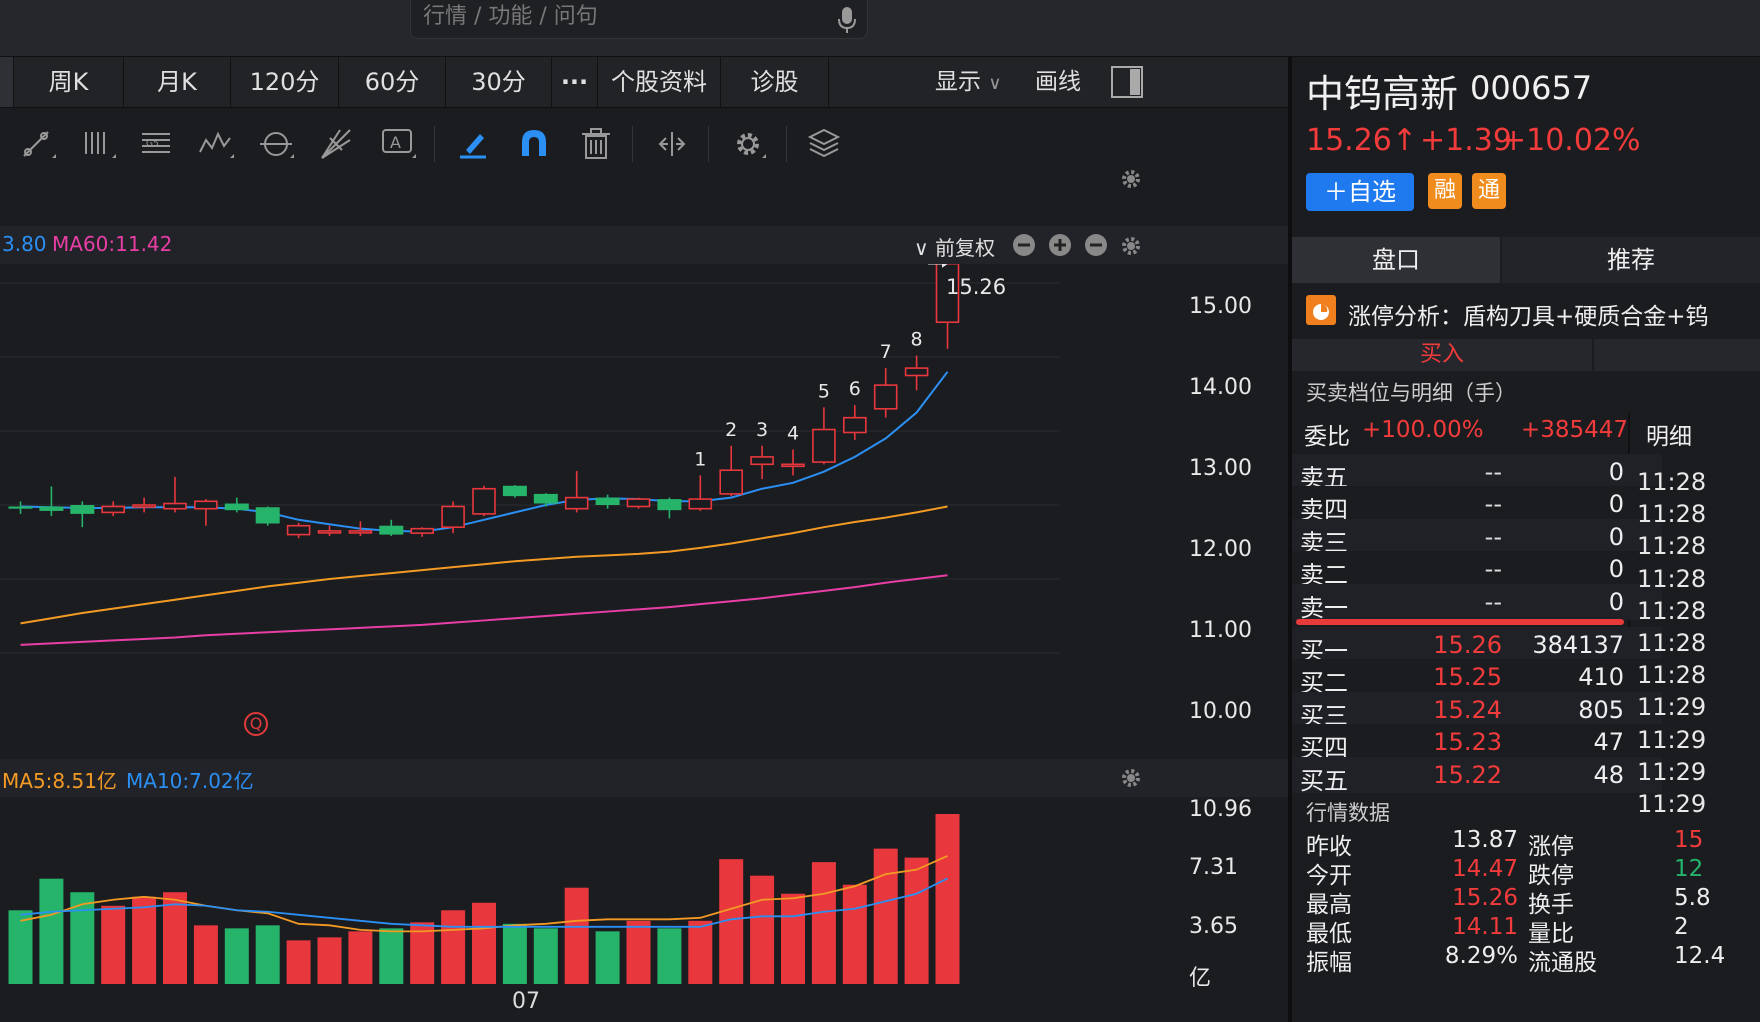  I want to click on gann-fan-icon, so click(336, 144).